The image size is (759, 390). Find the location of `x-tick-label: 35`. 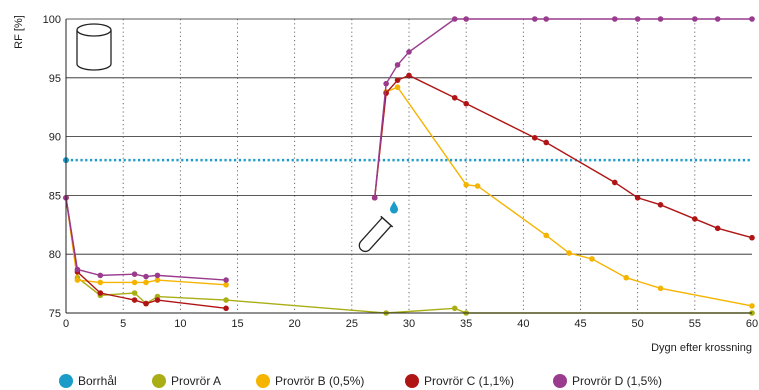

x-tick-label: 35 is located at coordinates (466, 324).